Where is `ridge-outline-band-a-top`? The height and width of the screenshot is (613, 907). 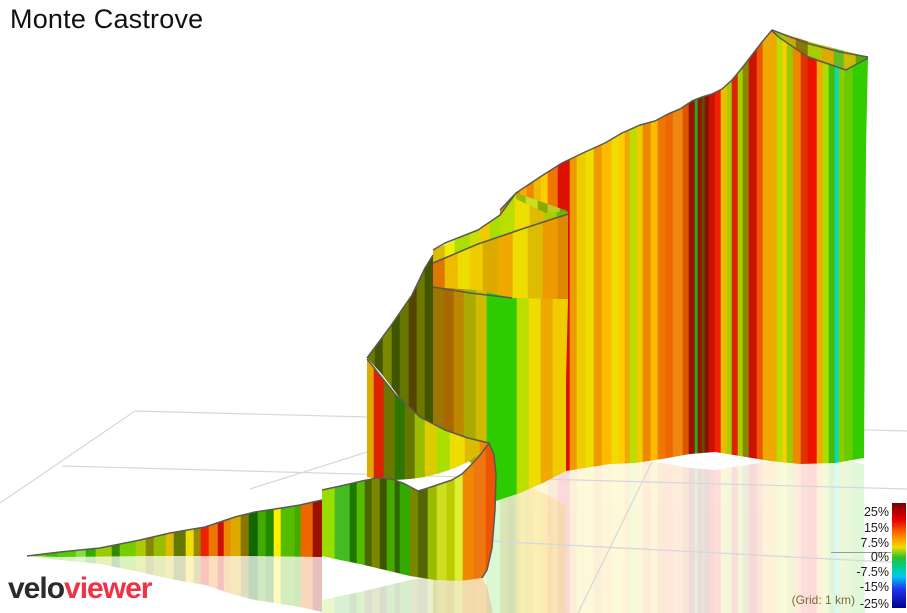 ridge-outline-band-a-top is located at coordinates (474, 221).